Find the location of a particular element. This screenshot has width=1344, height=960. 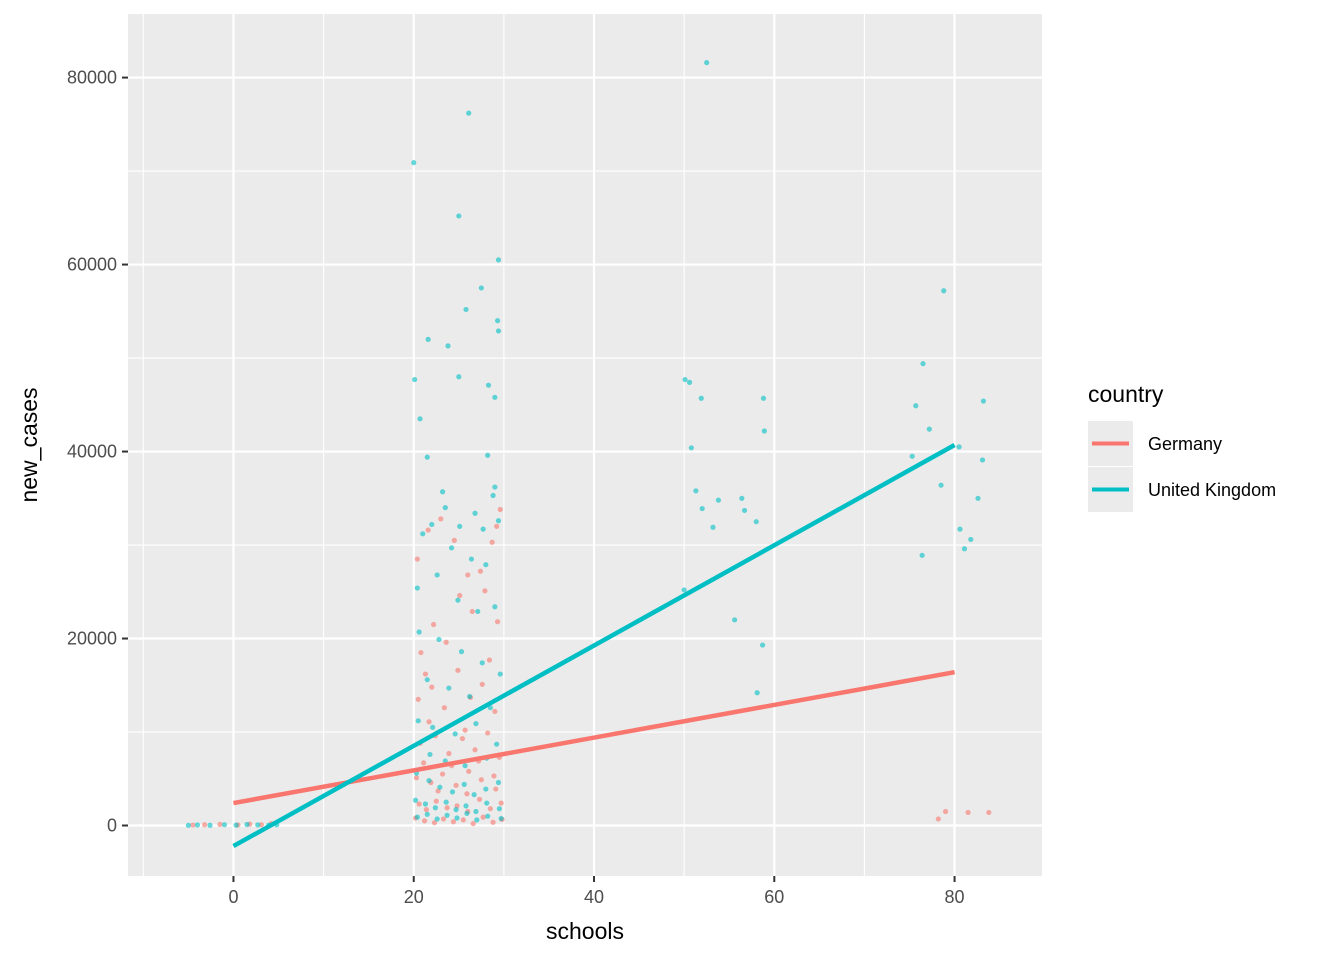

y-tick-label: 0 is located at coordinates (112, 826).